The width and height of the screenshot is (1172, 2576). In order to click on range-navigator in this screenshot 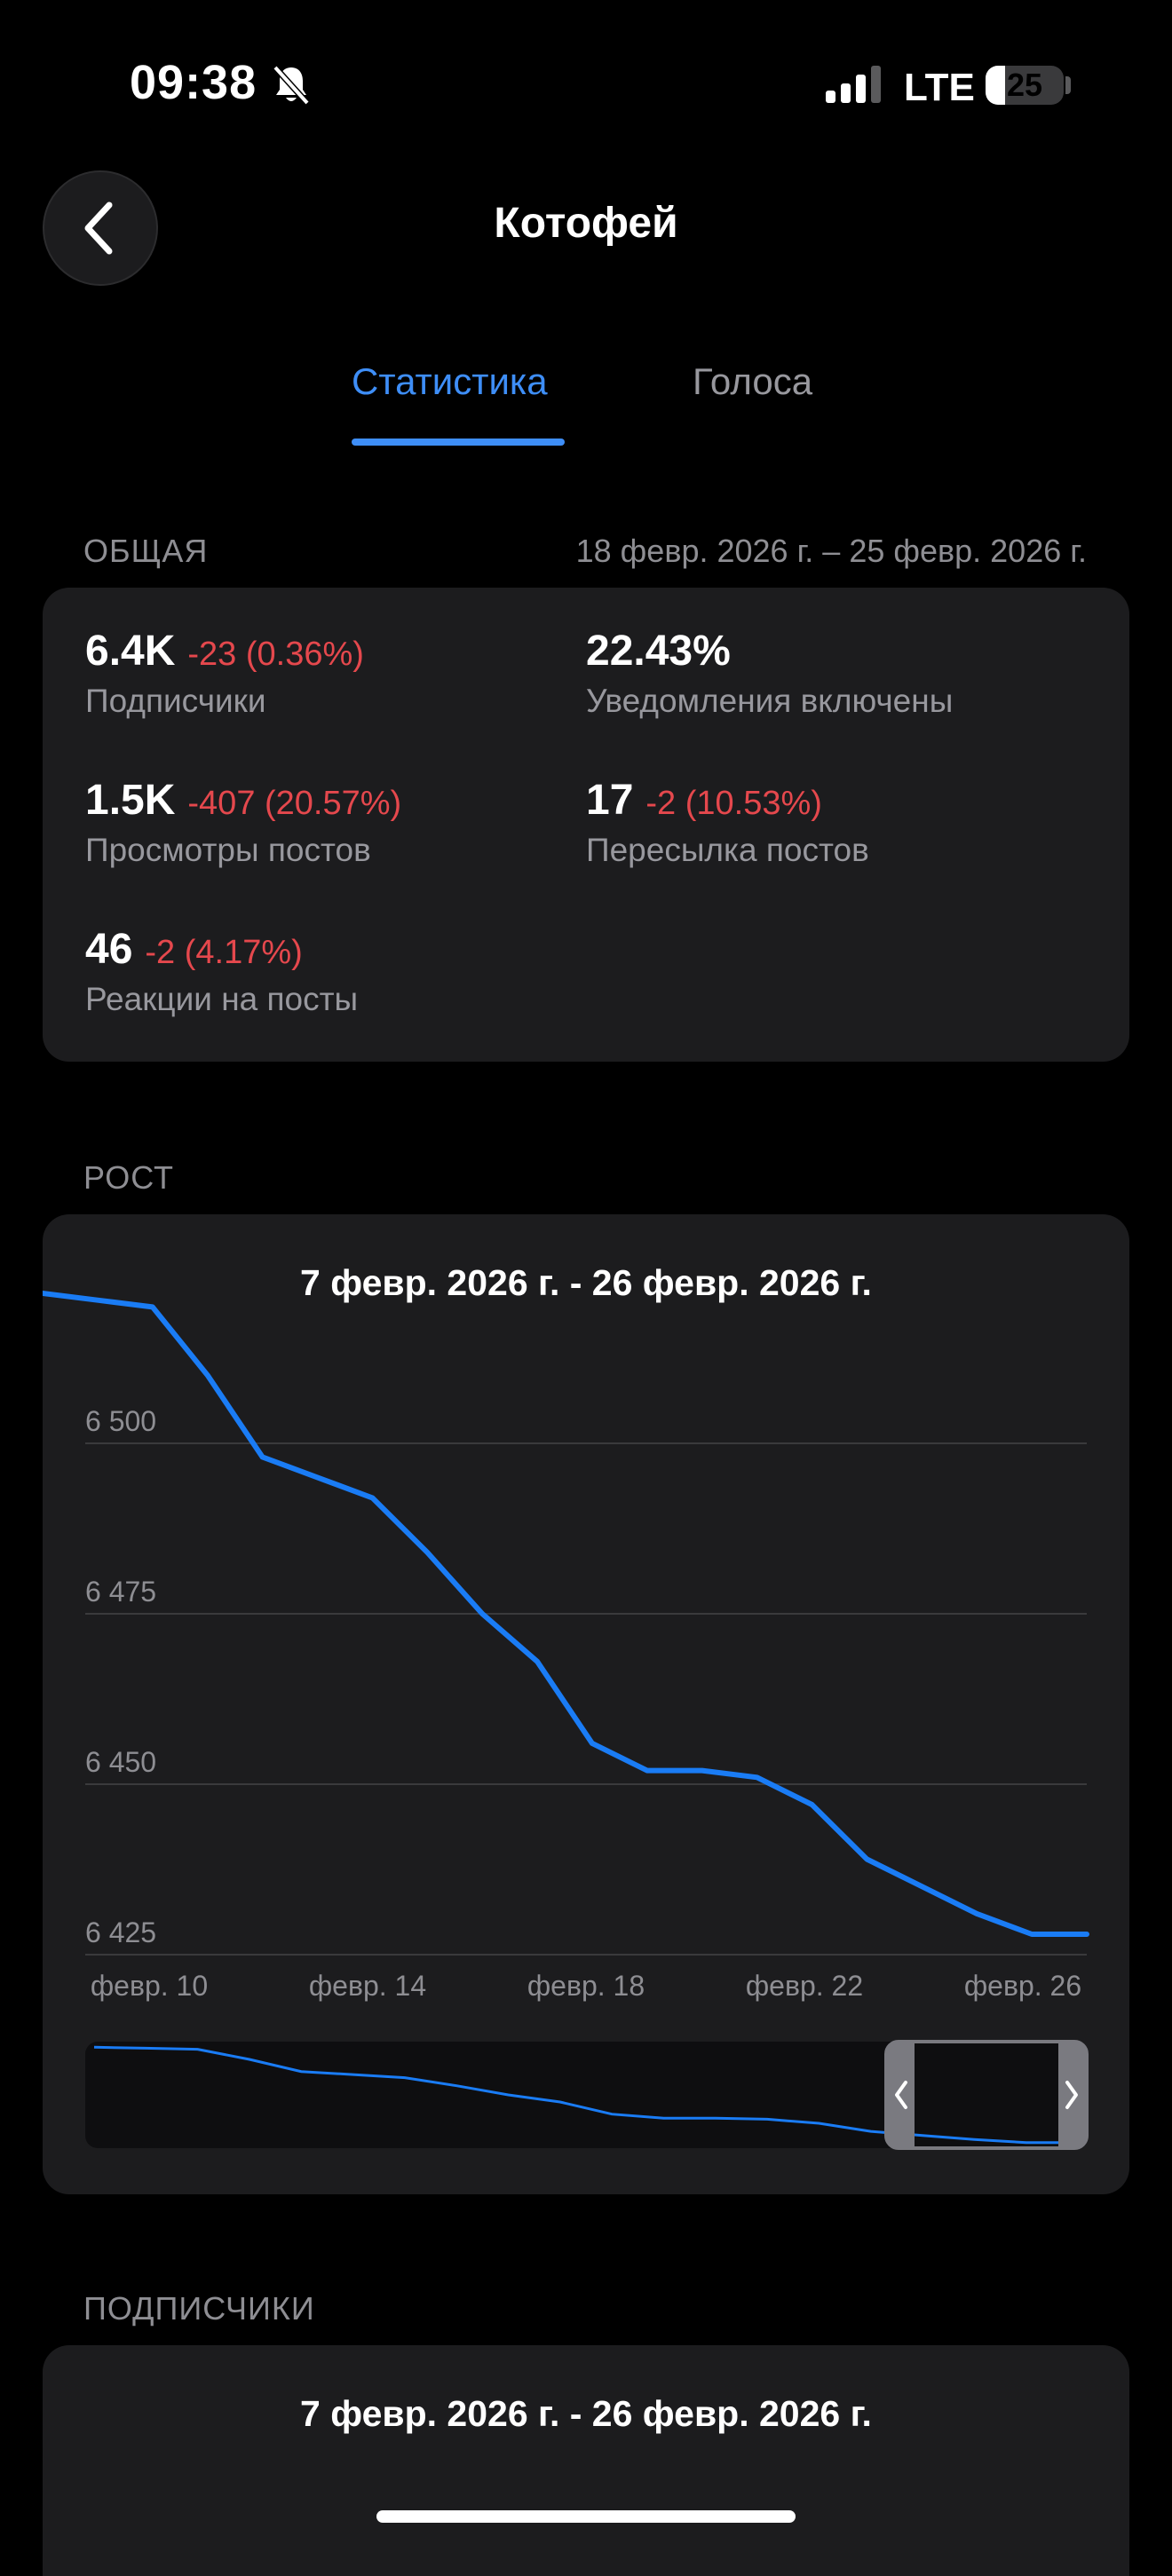, I will do `click(586, 2095)`.